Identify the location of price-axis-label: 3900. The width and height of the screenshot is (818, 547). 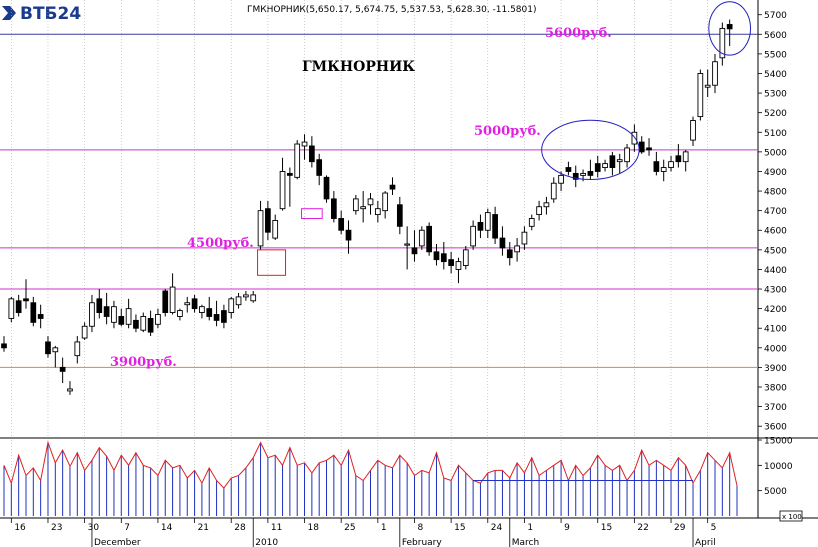
(775, 369).